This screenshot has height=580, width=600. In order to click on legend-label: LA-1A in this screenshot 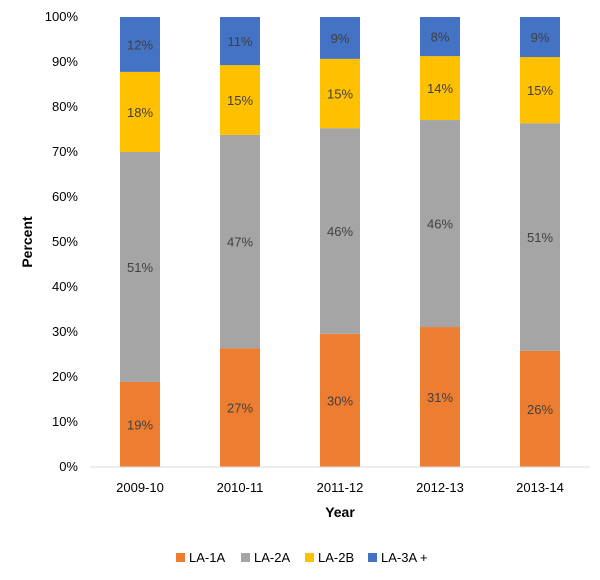, I will do `click(207, 557)`.